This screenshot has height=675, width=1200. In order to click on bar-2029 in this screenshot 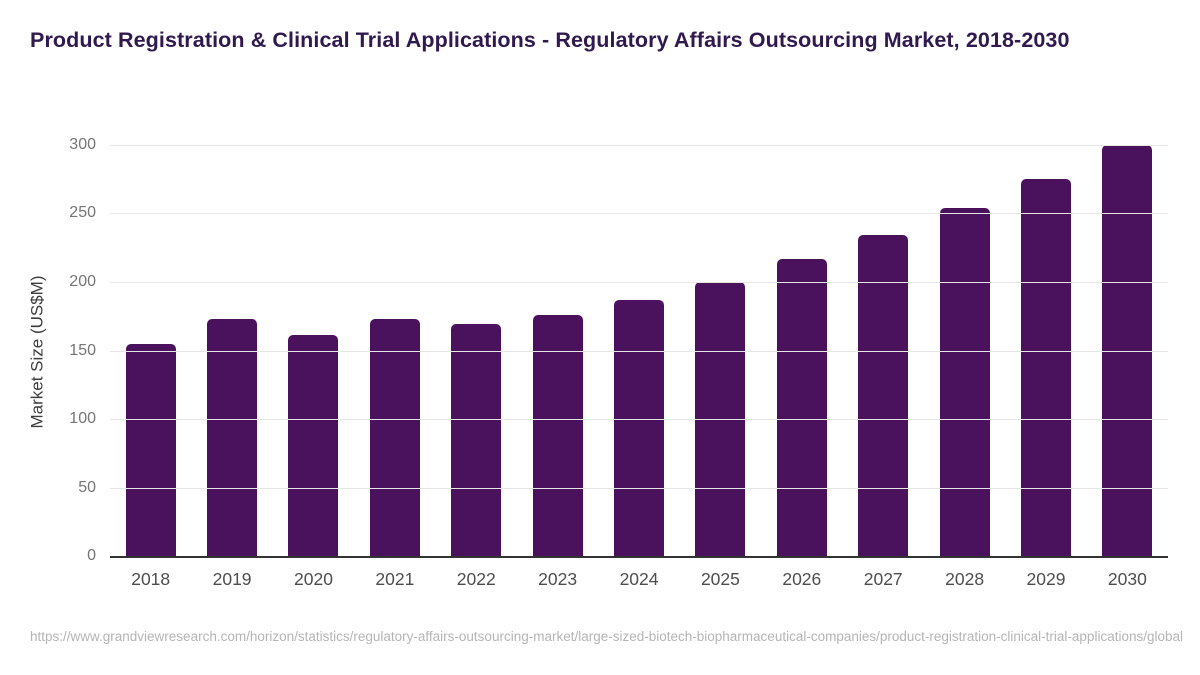, I will do `click(1045, 367)`.